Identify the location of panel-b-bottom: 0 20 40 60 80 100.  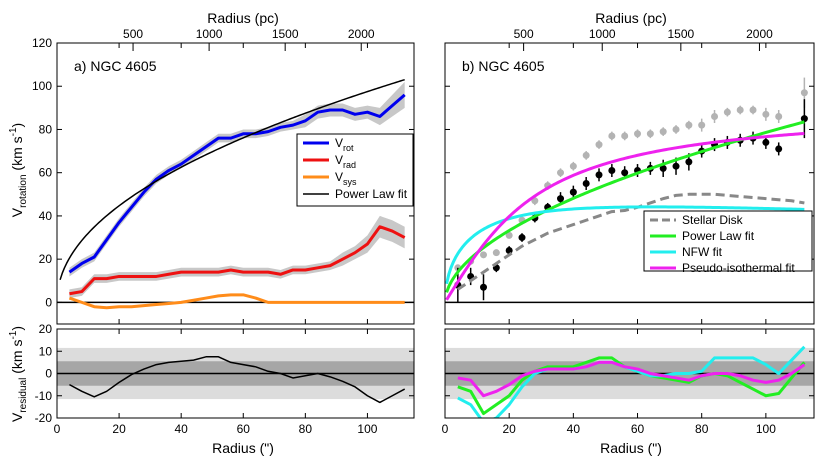
(628, 382).